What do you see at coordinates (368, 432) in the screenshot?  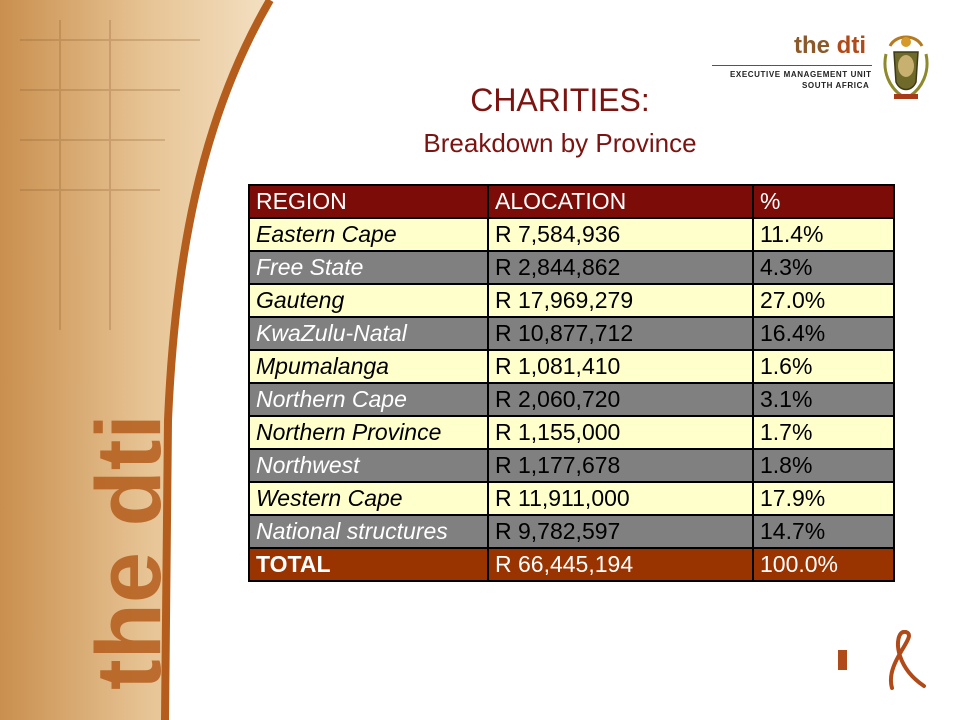 I see `region-cell: Northern Province` at bounding box center [368, 432].